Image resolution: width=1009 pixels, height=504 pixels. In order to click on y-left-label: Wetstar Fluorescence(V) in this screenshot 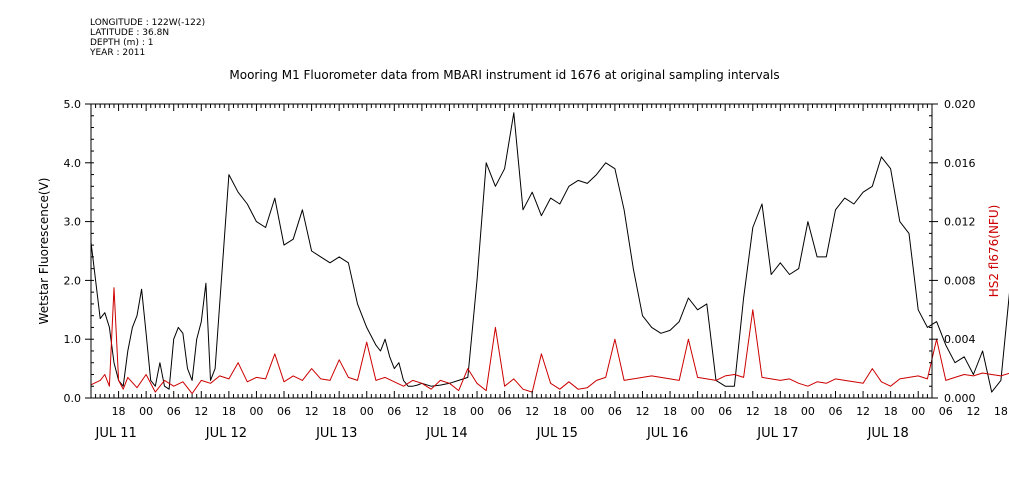, I will do `click(44, 251)`.